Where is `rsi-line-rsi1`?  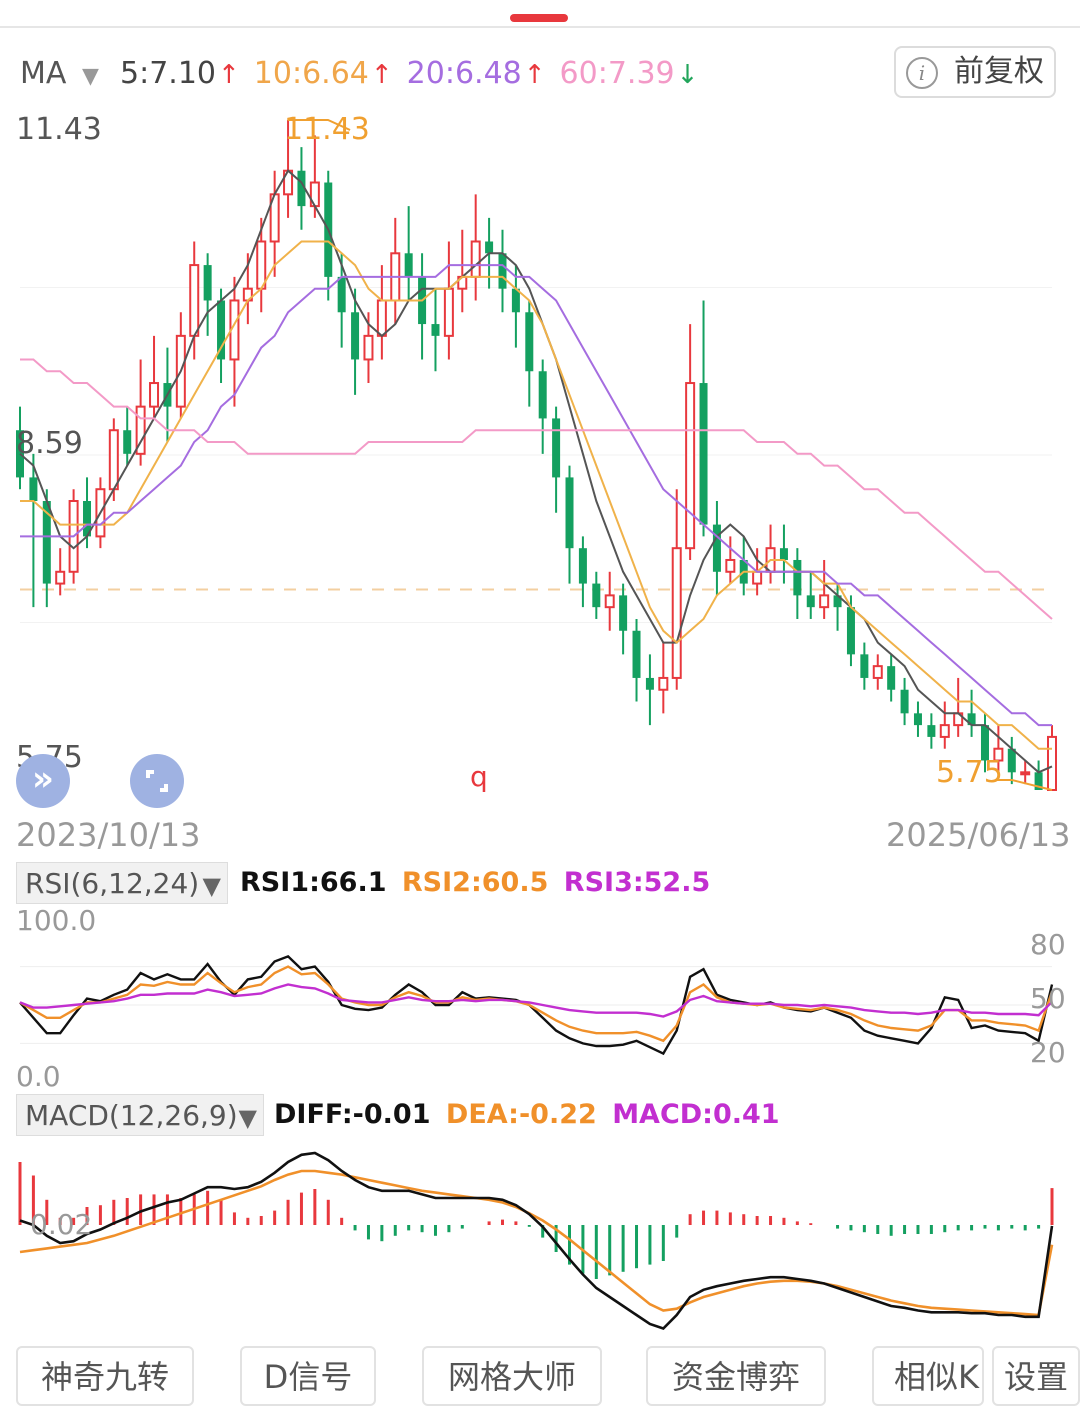
rsi-line-rsi1 is located at coordinates (536, 1005).